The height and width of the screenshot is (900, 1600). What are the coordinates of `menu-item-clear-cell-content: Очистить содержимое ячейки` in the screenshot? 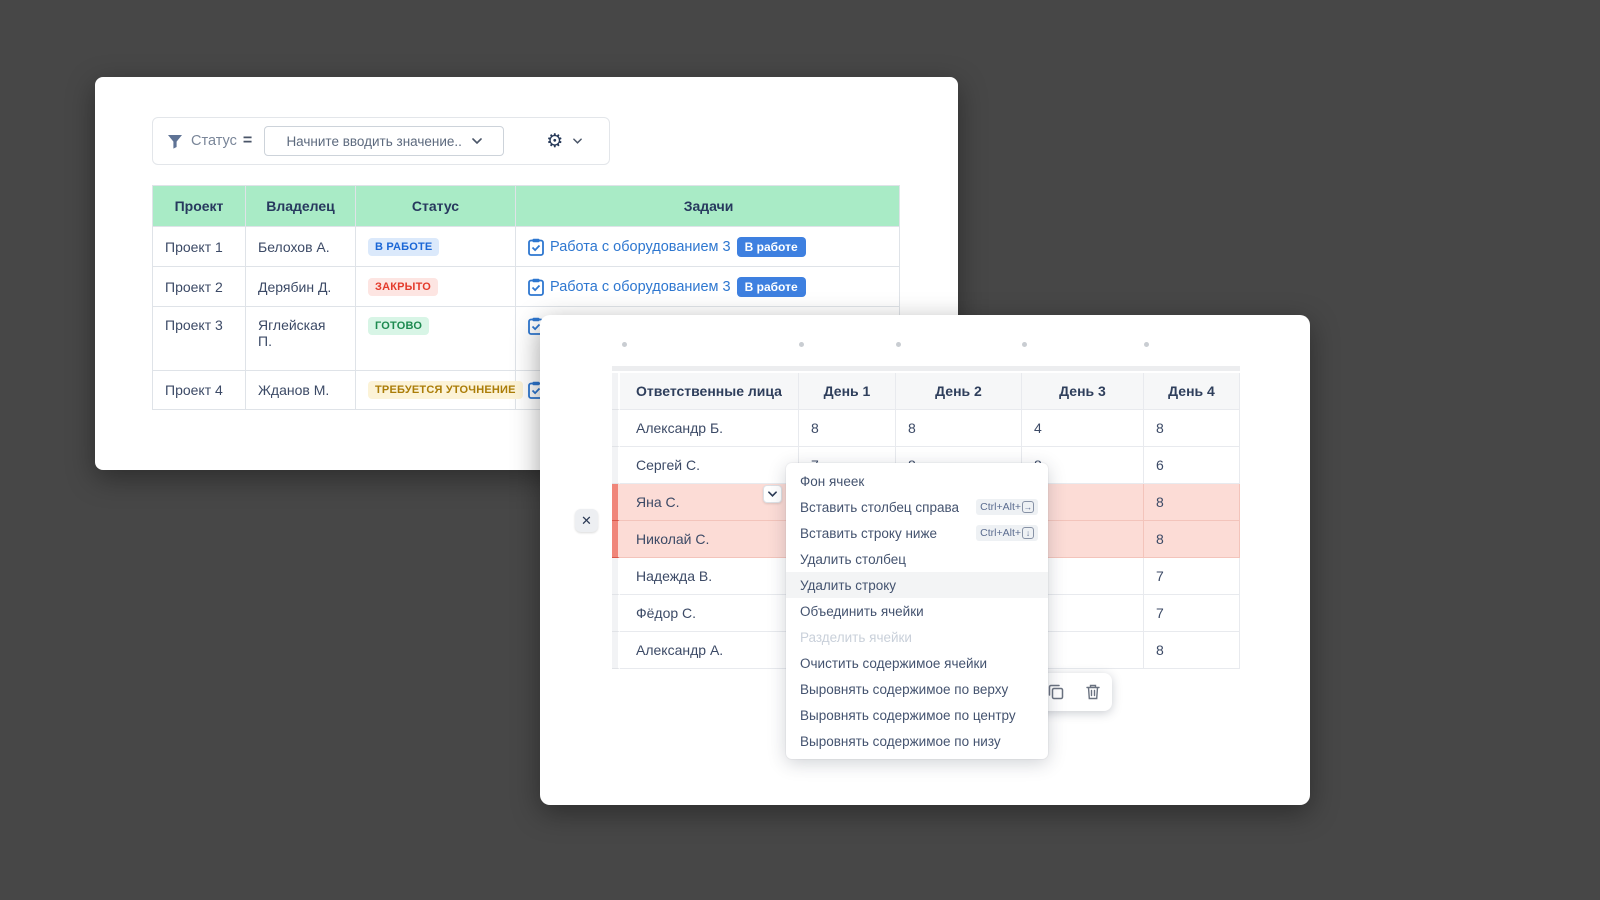 It's located at (893, 663).